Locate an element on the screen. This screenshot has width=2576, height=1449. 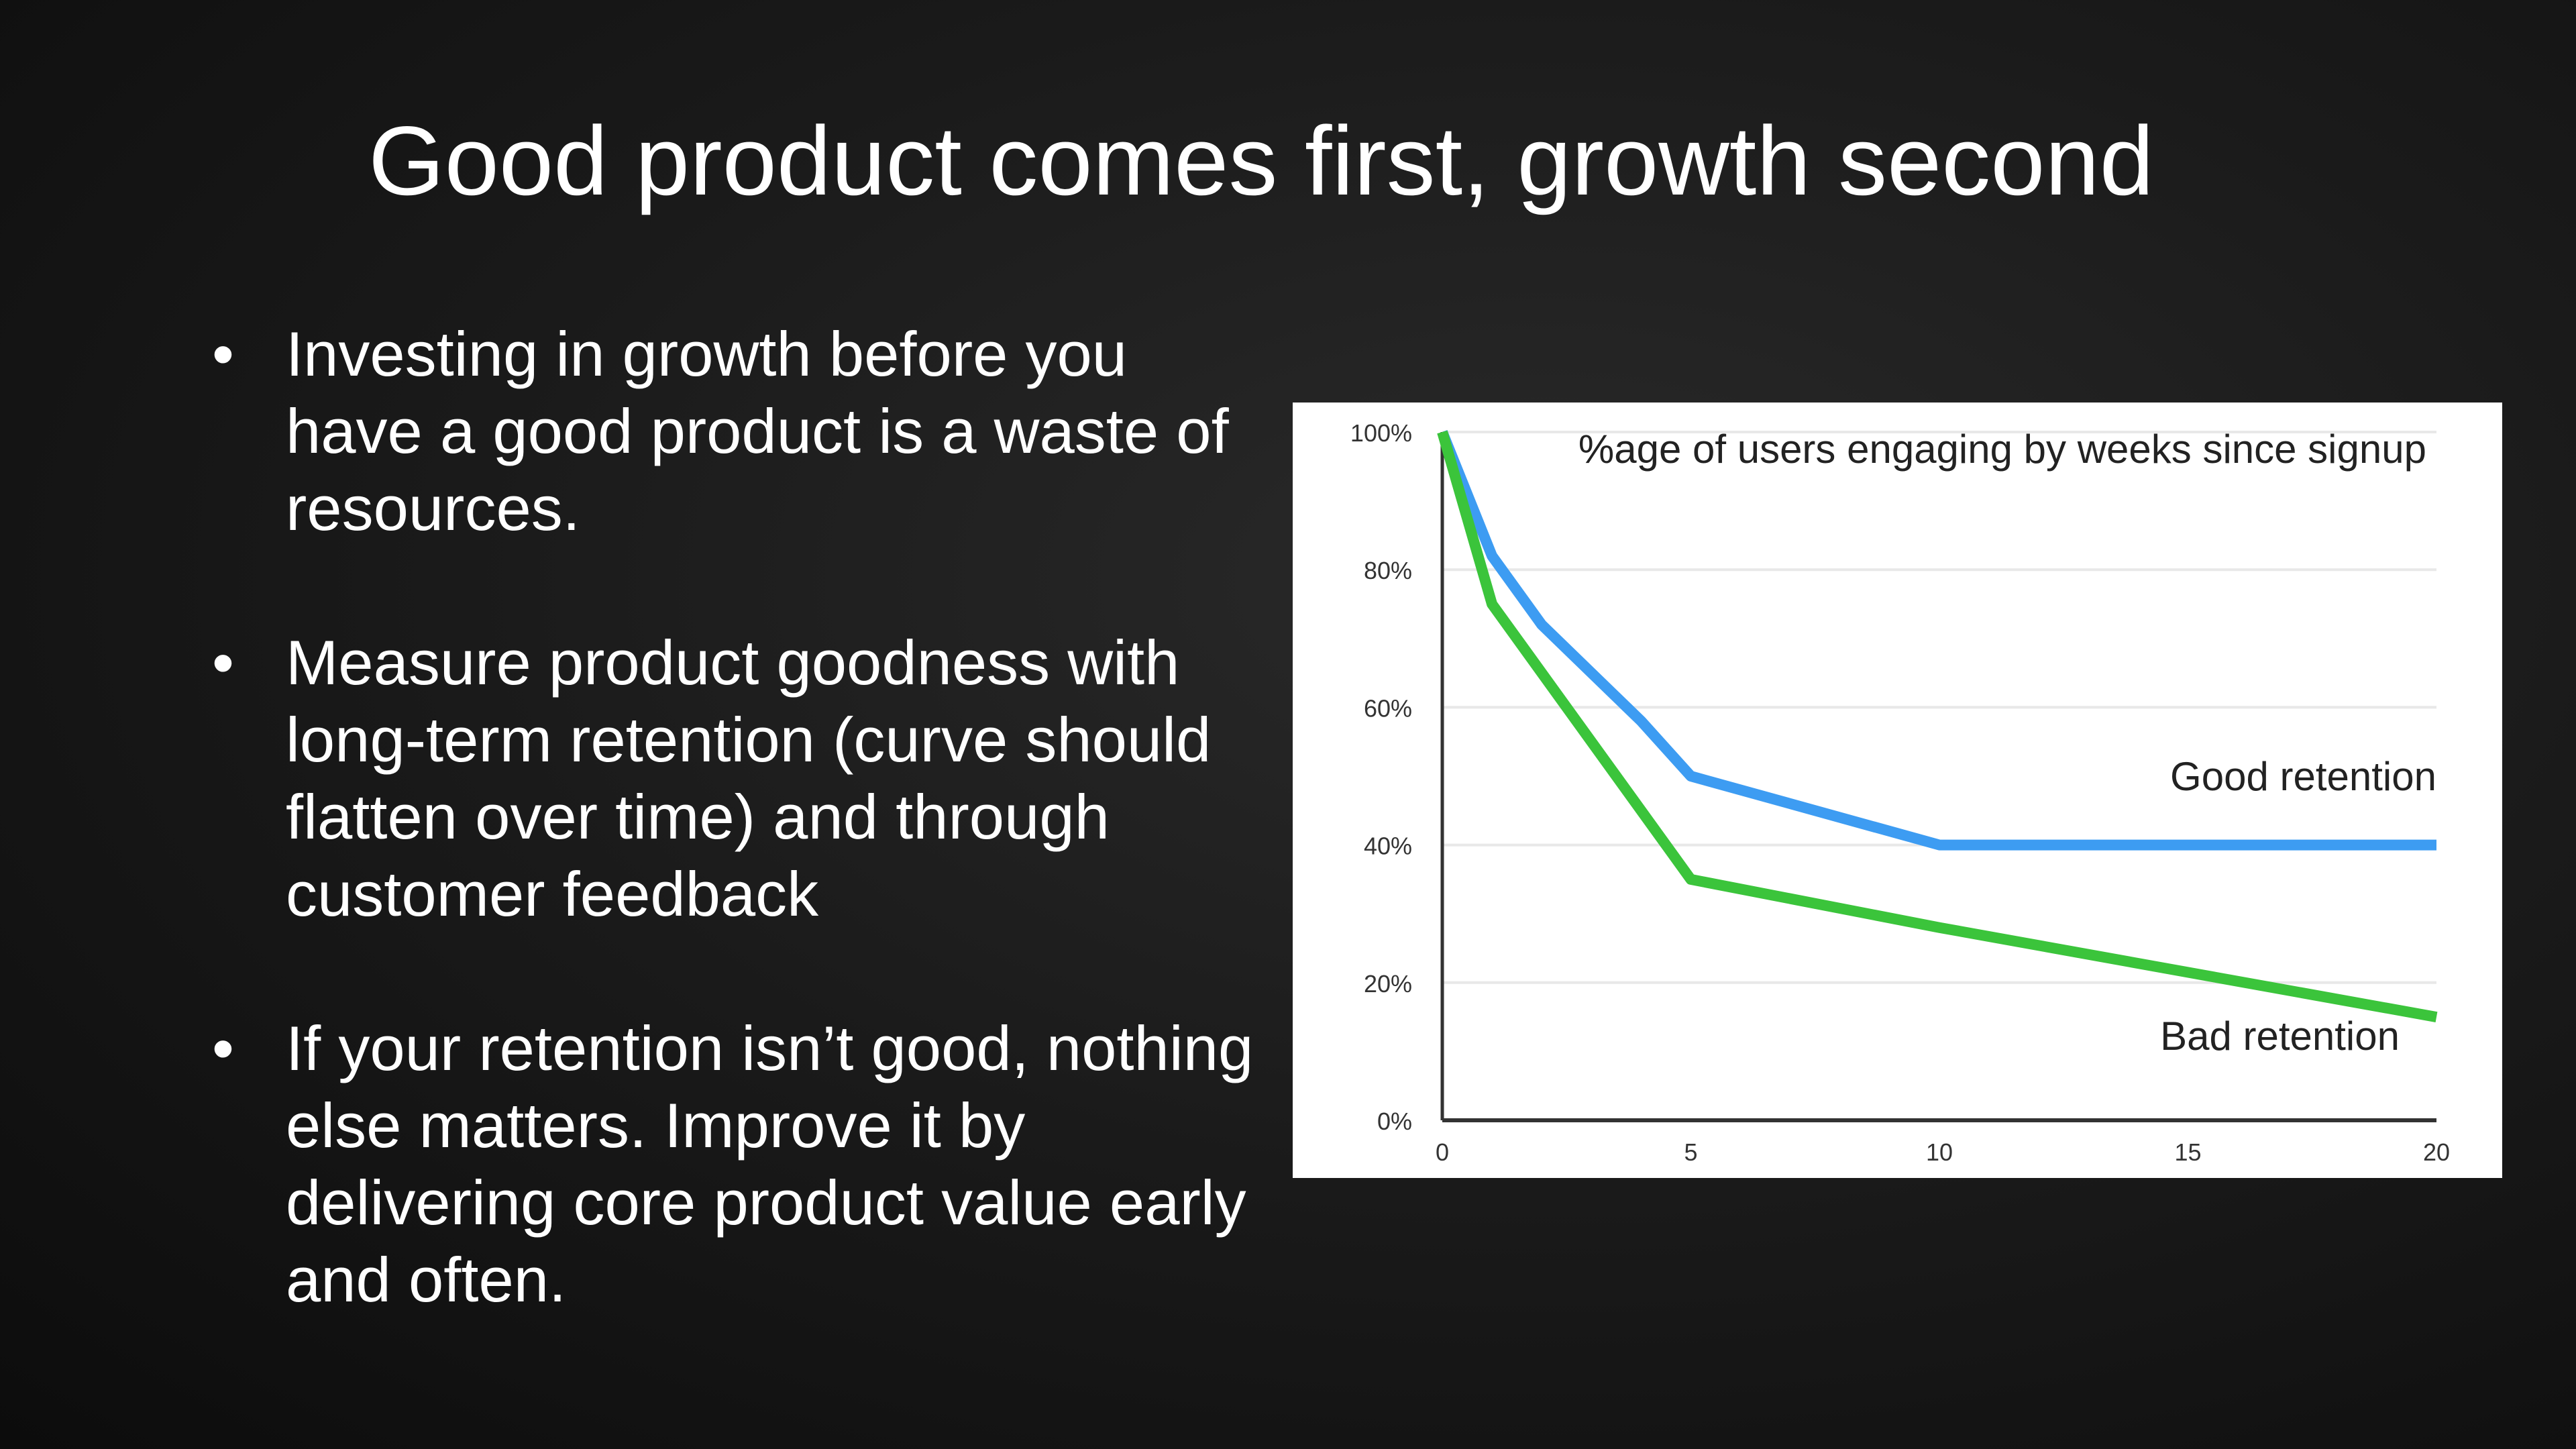
y-tick-label: 80% is located at coordinates (1388, 570).